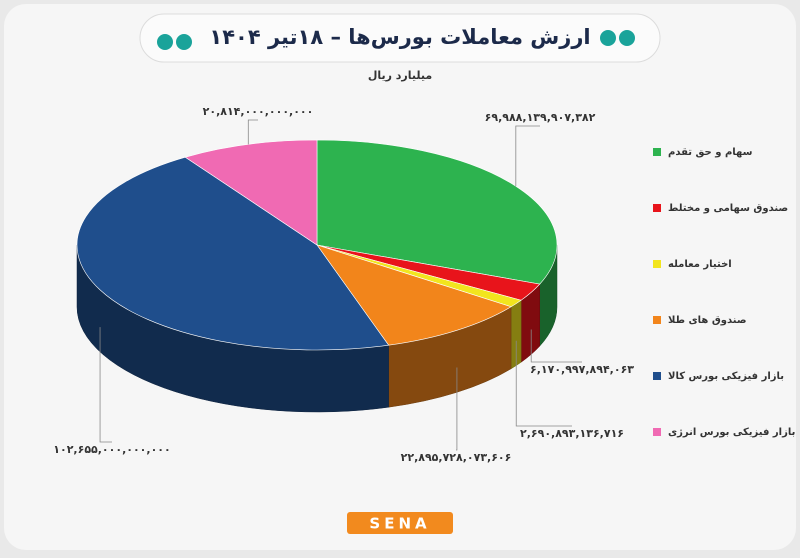 The image size is (800, 558). I want to click on value-label: ۱۰۲,۶۵۵,۰۰۰,۰۰۰,۰۰۰, so click(111, 449).